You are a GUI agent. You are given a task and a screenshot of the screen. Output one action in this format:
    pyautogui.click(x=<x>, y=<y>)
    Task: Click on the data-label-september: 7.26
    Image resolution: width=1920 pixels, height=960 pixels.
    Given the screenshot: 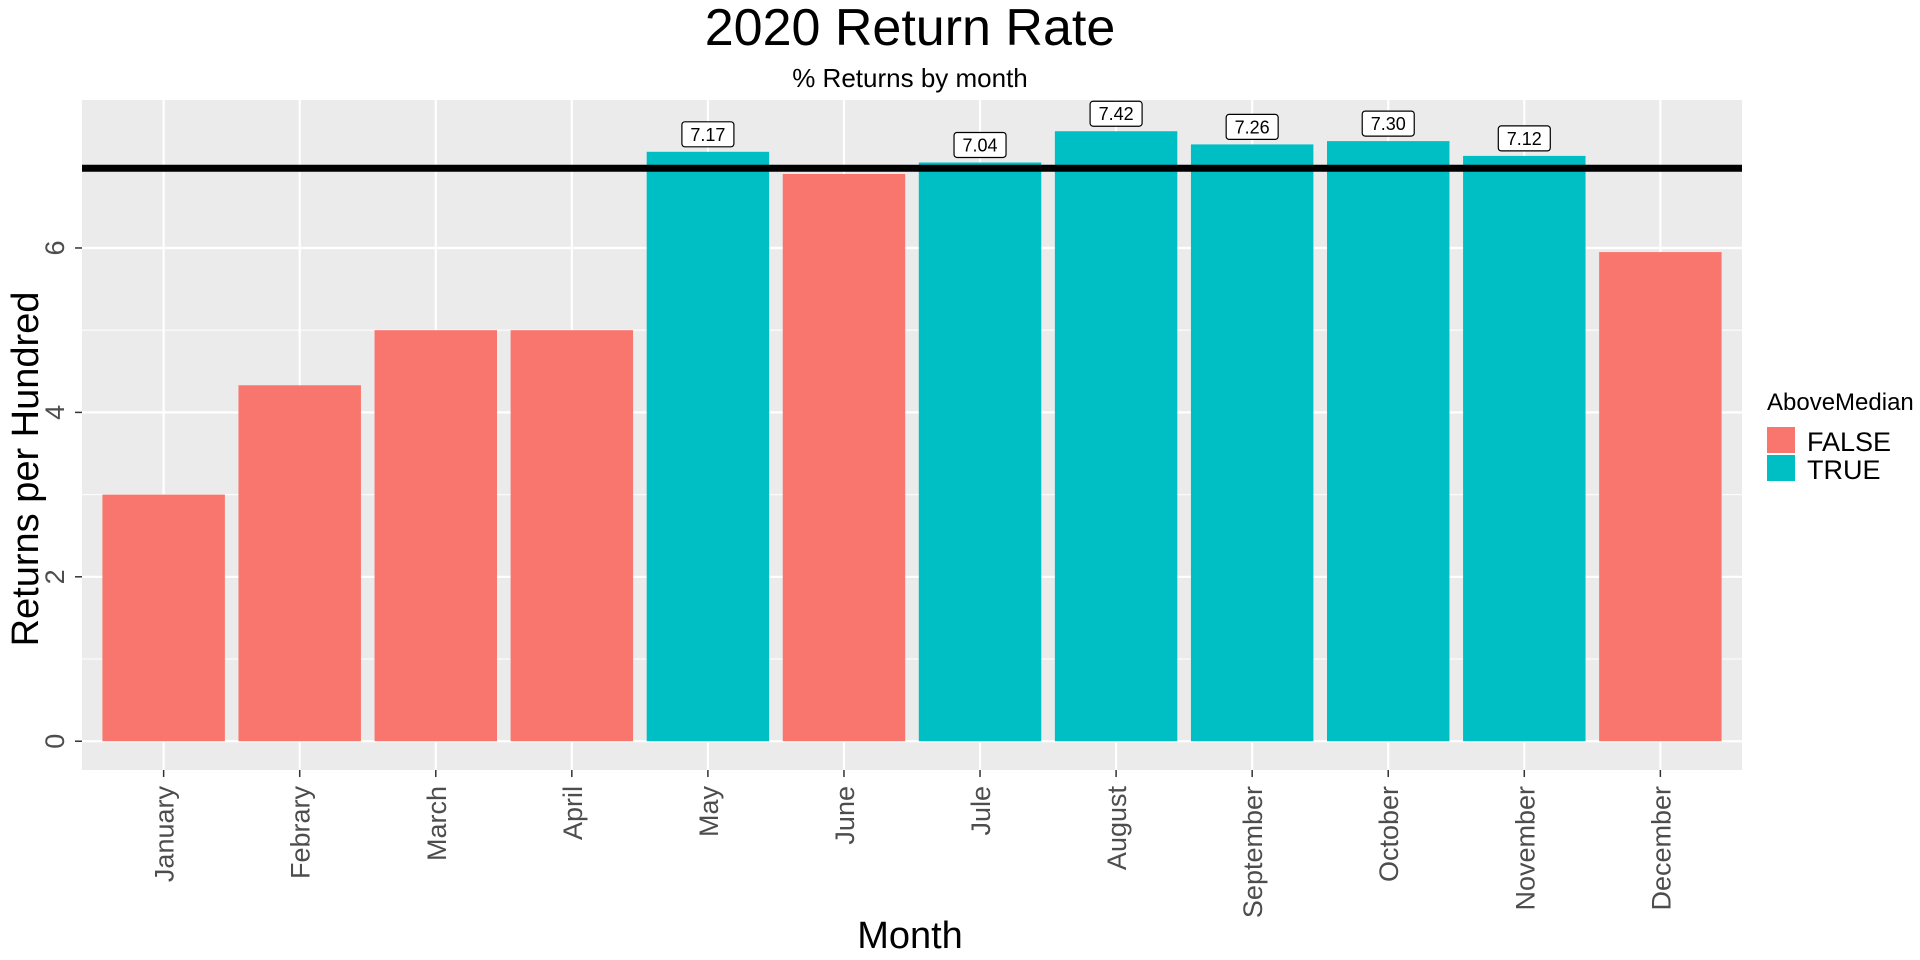 What is the action you would take?
    pyautogui.click(x=1252, y=126)
    